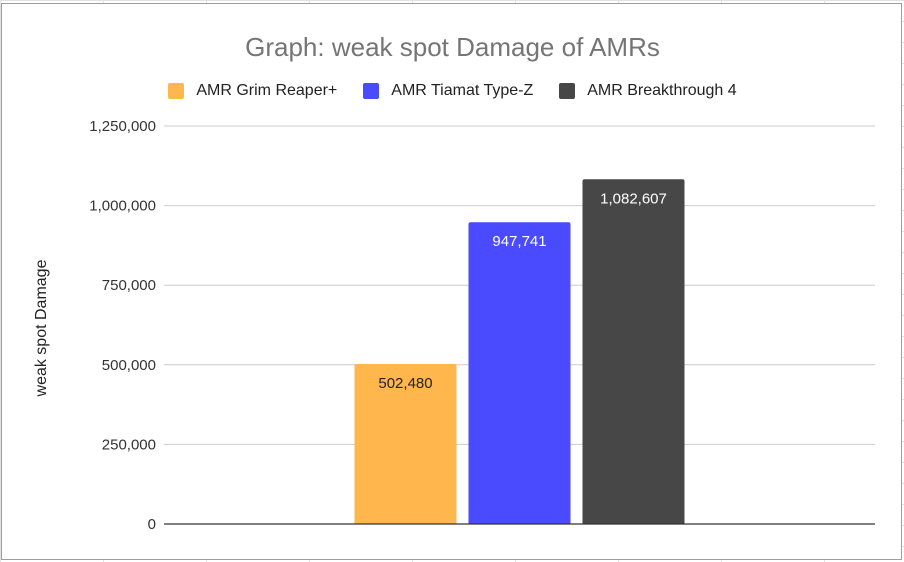 Image resolution: width=904 pixels, height=562 pixels. Describe the element at coordinates (122, 126) in the screenshot. I see `y-tick-label: 1,250,000` at that location.